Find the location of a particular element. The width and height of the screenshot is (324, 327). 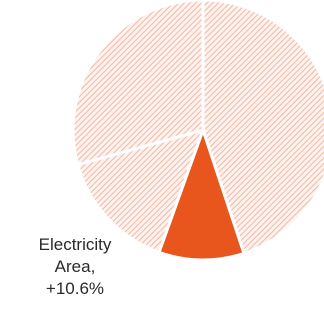

electricity-area-callout: Electricity Area, +10.6% is located at coordinates (75, 267).